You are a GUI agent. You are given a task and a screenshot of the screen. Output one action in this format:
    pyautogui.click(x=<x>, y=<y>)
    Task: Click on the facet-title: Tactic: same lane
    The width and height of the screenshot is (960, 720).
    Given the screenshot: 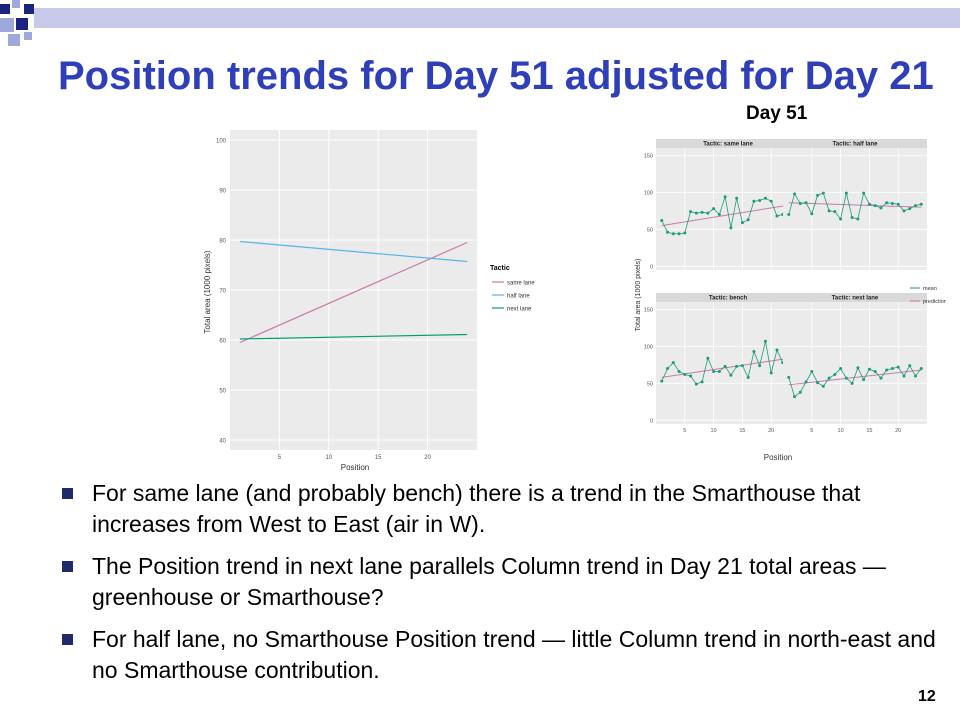 What is the action you would take?
    pyautogui.click(x=728, y=145)
    